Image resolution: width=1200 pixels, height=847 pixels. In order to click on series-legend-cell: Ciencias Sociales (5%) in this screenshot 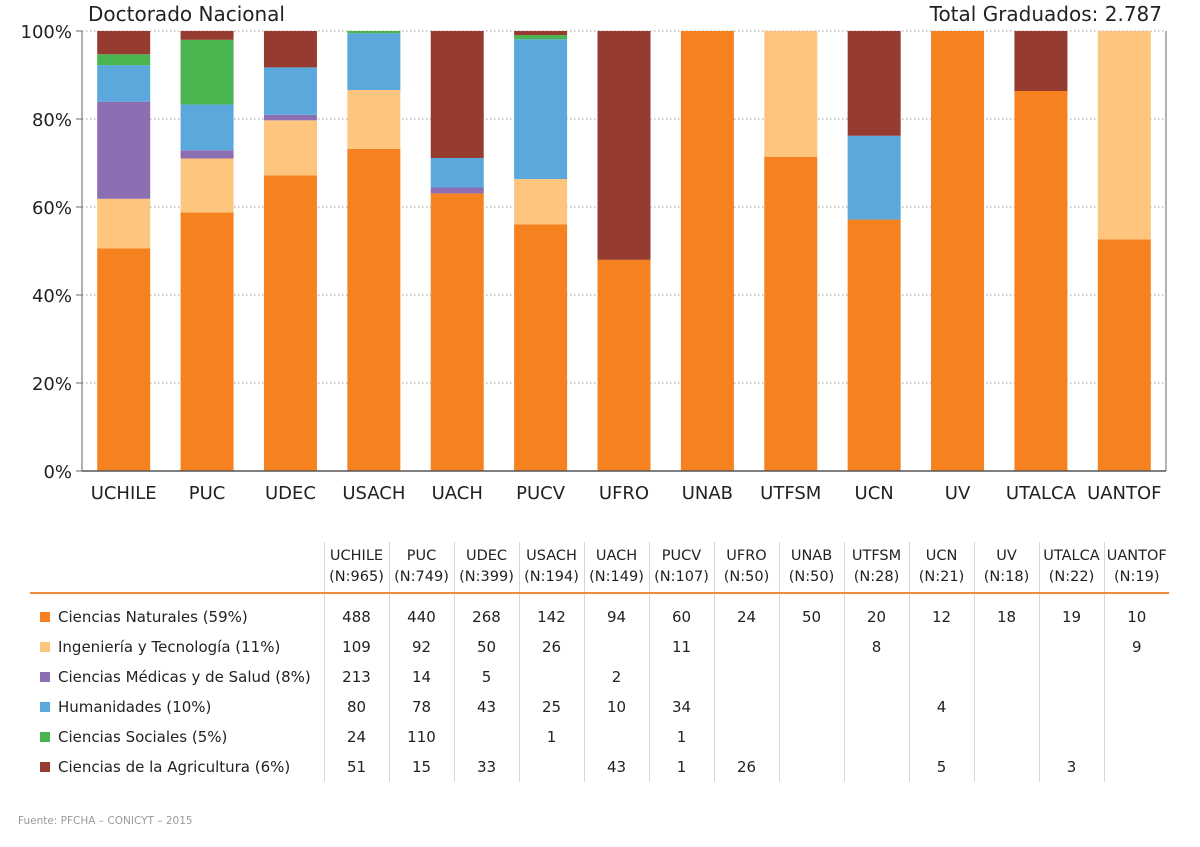, I will do `click(177, 737)`.